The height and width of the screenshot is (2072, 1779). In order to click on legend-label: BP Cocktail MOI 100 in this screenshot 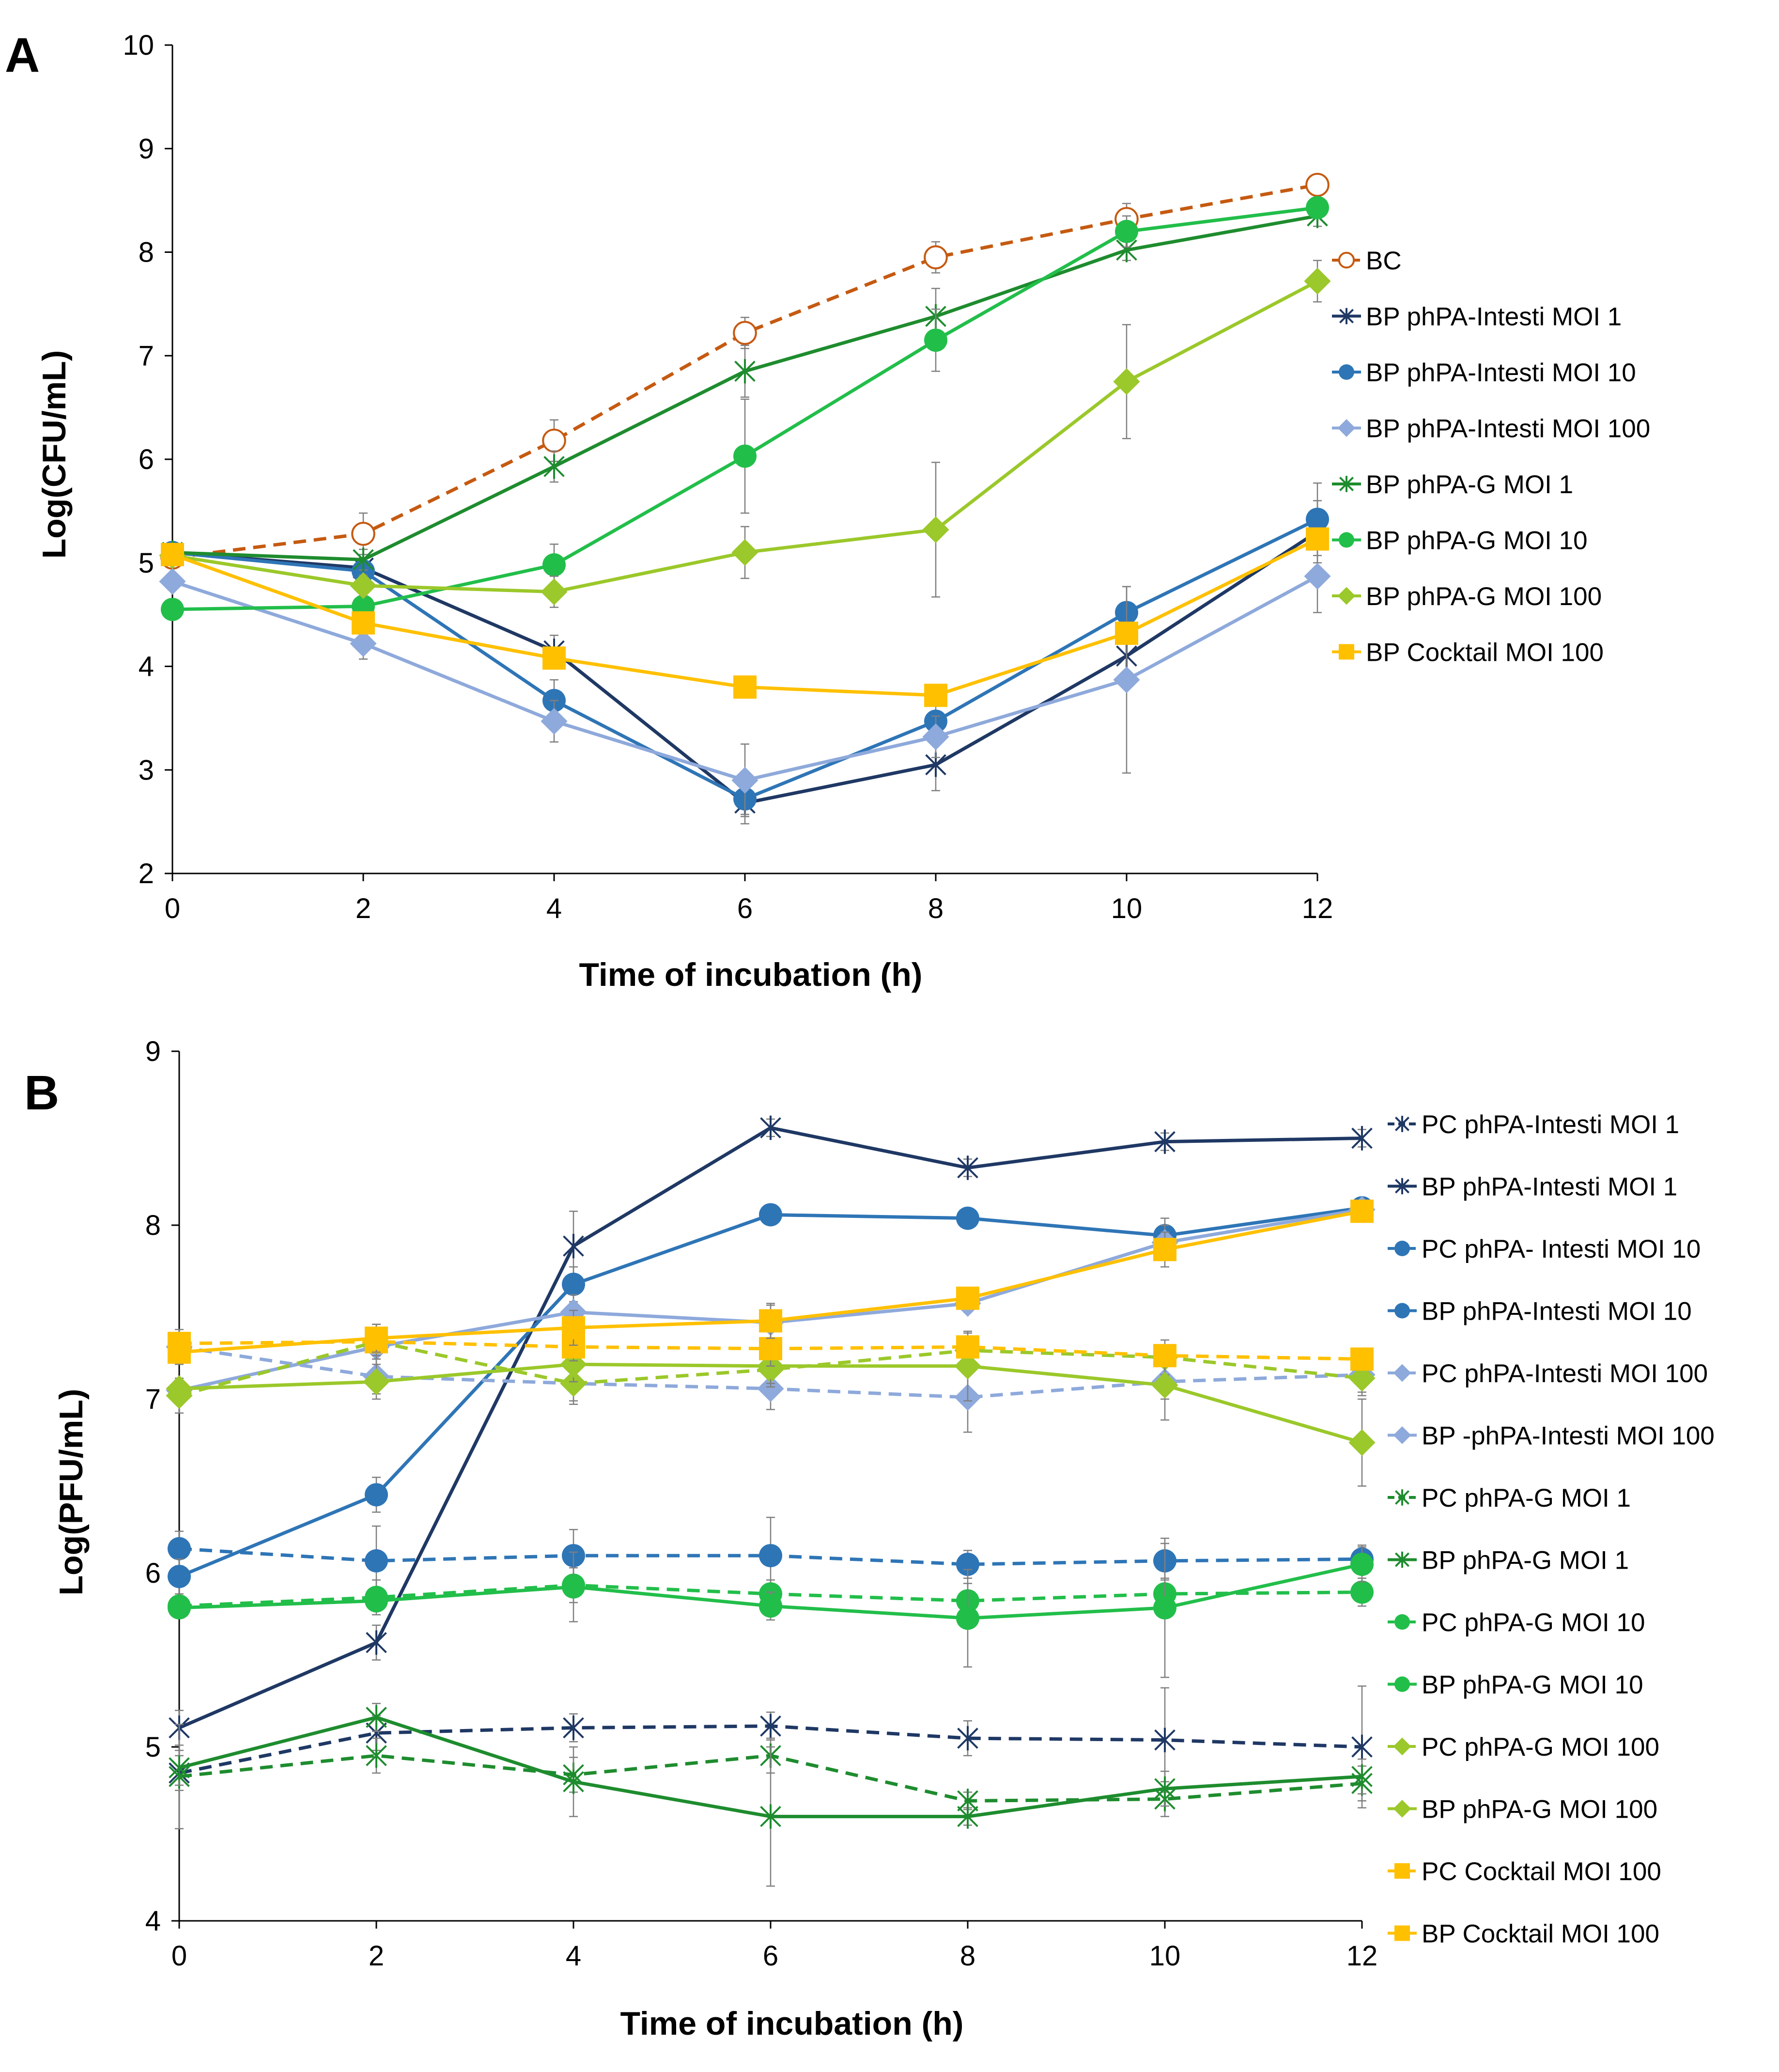, I will do `click(1540, 1934)`.